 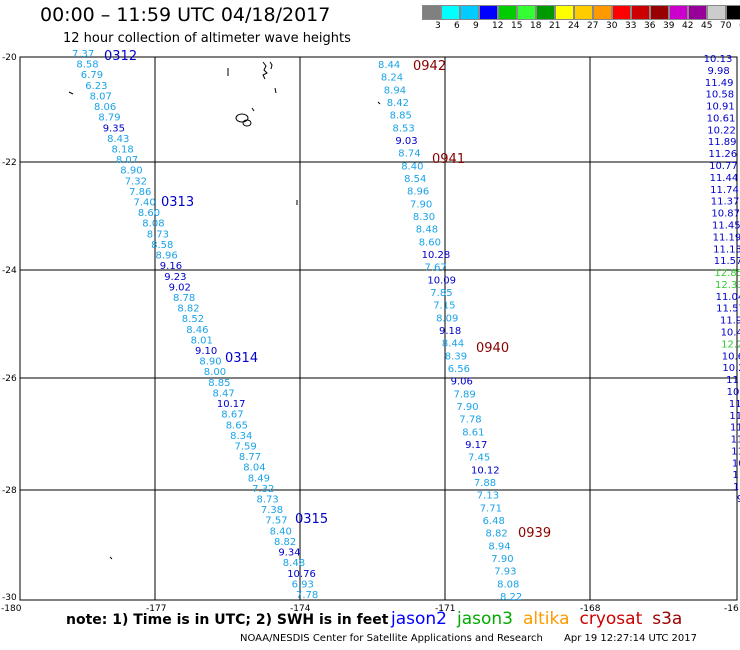 I want to click on wave-height-value: 7.85, so click(x=441, y=293).